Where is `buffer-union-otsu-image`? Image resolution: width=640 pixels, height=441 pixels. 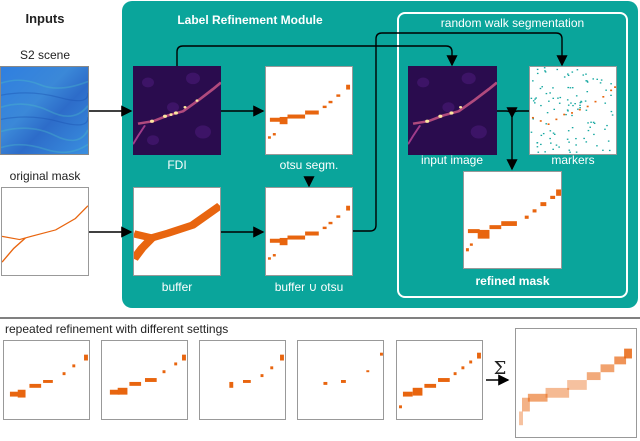 buffer-union-otsu-image is located at coordinates (309, 231).